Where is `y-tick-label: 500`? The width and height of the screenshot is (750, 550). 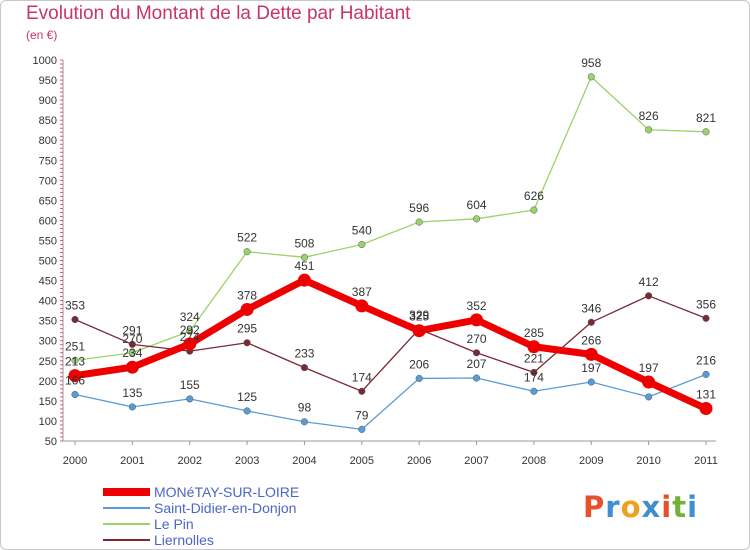
y-tick-label: 500 is located at coordinates (48, 262).